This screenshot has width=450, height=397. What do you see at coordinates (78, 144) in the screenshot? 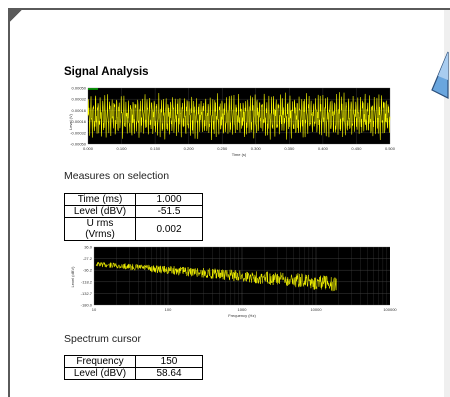
I see `time-chart-ytick: -0.00050` at bounding box center [78, 144].